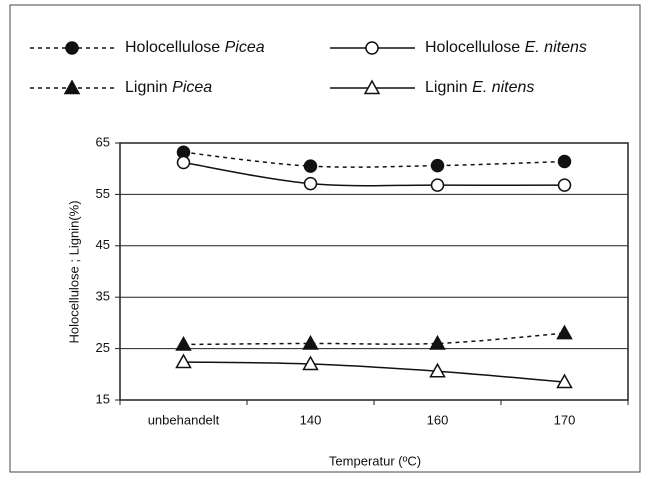 The image size is (650, 477). What do you see at coordinates (103, 398) in the screenshot?
I see `y-tick-label: 15` at bounding box center [103, 398].